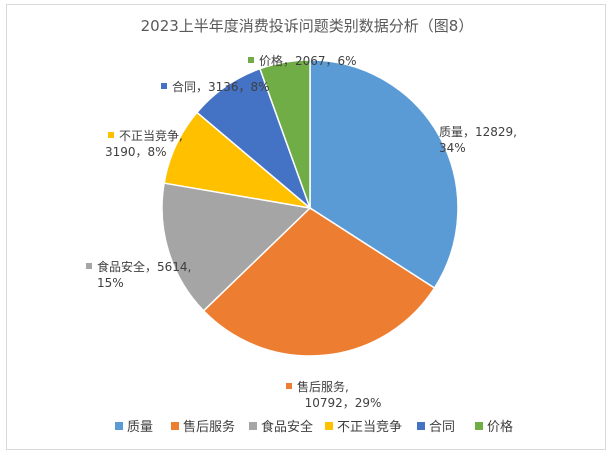 The height and width of the screenshot is (462, 614). Describe the element at coordinates (319, 282) in the screenshot. I see `pie-slice-after-sales-service` at that location.